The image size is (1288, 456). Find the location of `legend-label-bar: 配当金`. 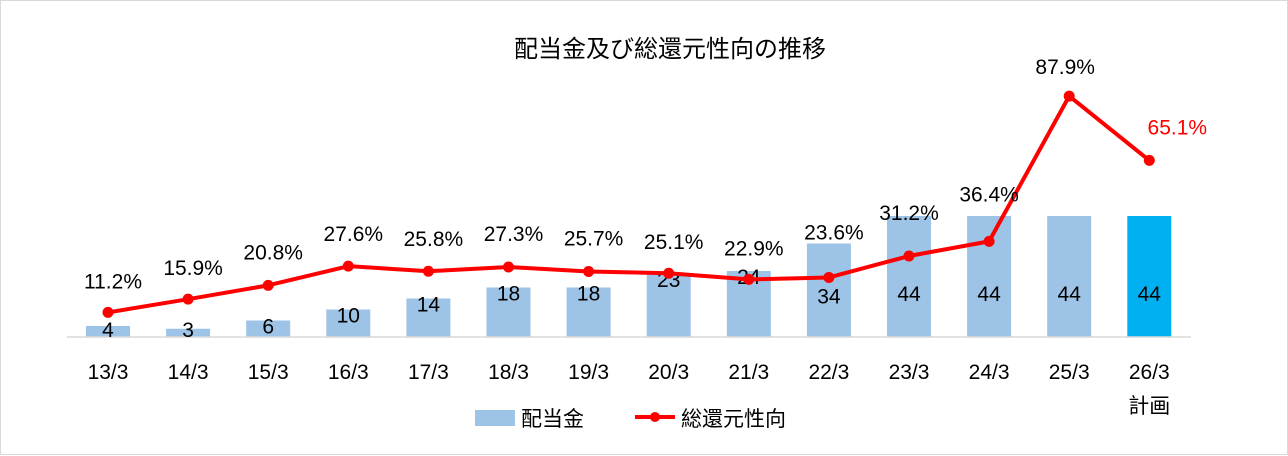

legend-label-bar: 配当金 is located at coordinates (552, 419).